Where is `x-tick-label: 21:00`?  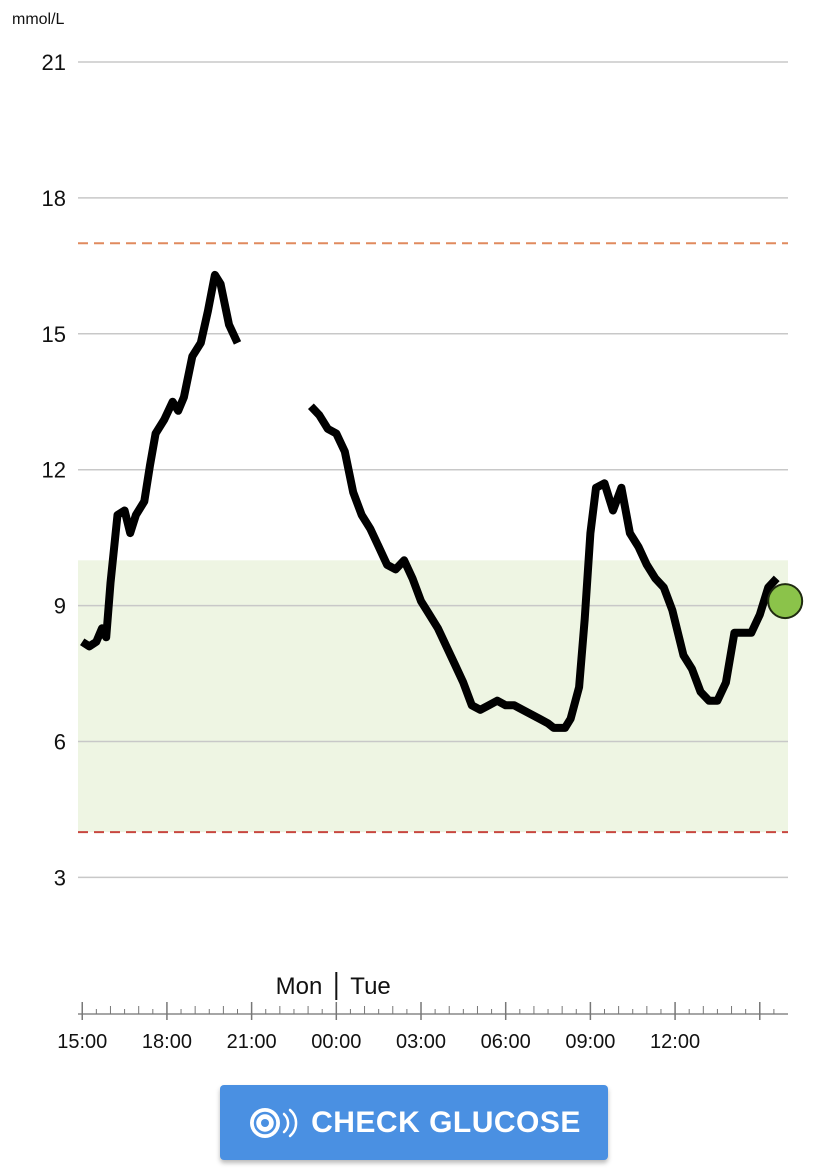
x-tick-label: 21:00 is located at coordinates (252, 1042).